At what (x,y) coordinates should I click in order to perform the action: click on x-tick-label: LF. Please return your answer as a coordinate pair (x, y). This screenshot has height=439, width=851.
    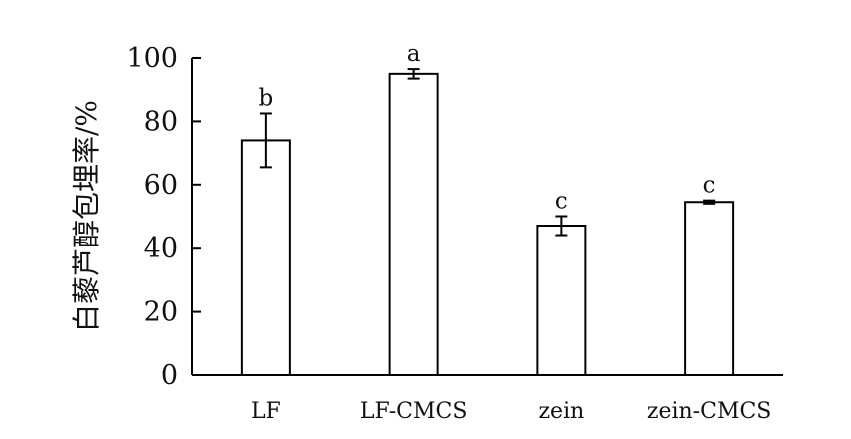
    Looking at the image, I should click on (266, 411).